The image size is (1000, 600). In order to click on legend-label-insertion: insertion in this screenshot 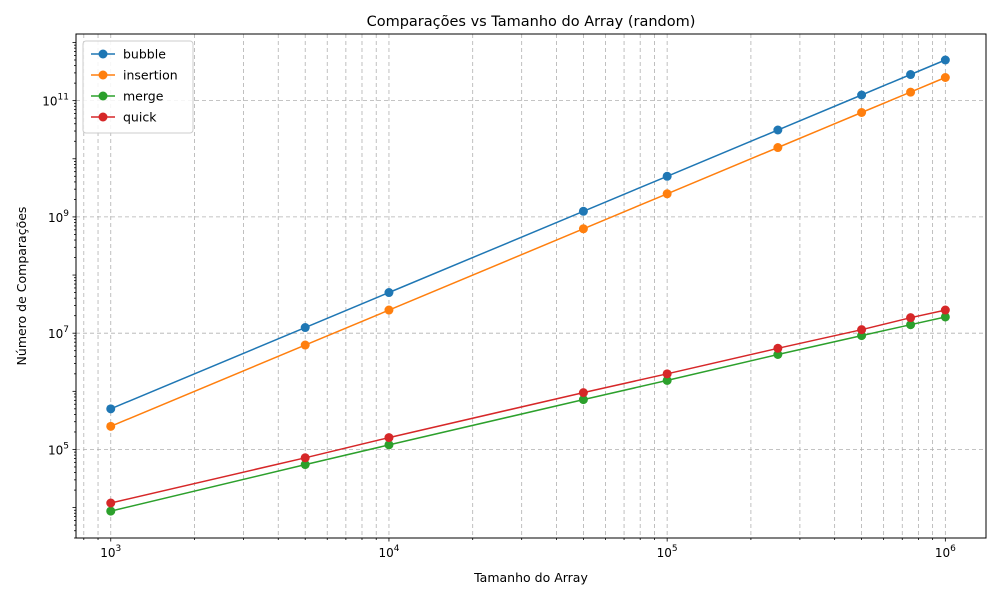, I will do `click(150, 75)`.